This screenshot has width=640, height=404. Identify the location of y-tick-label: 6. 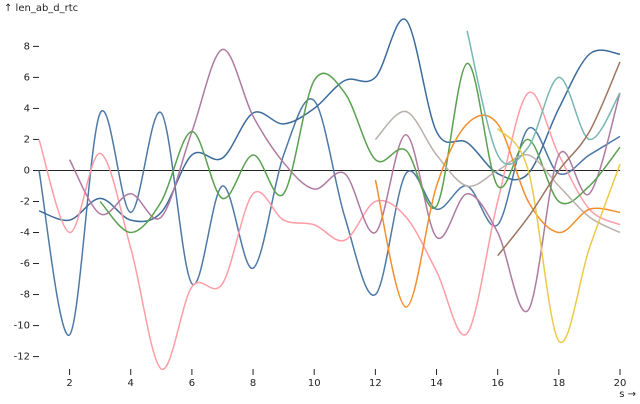
(27, 77).